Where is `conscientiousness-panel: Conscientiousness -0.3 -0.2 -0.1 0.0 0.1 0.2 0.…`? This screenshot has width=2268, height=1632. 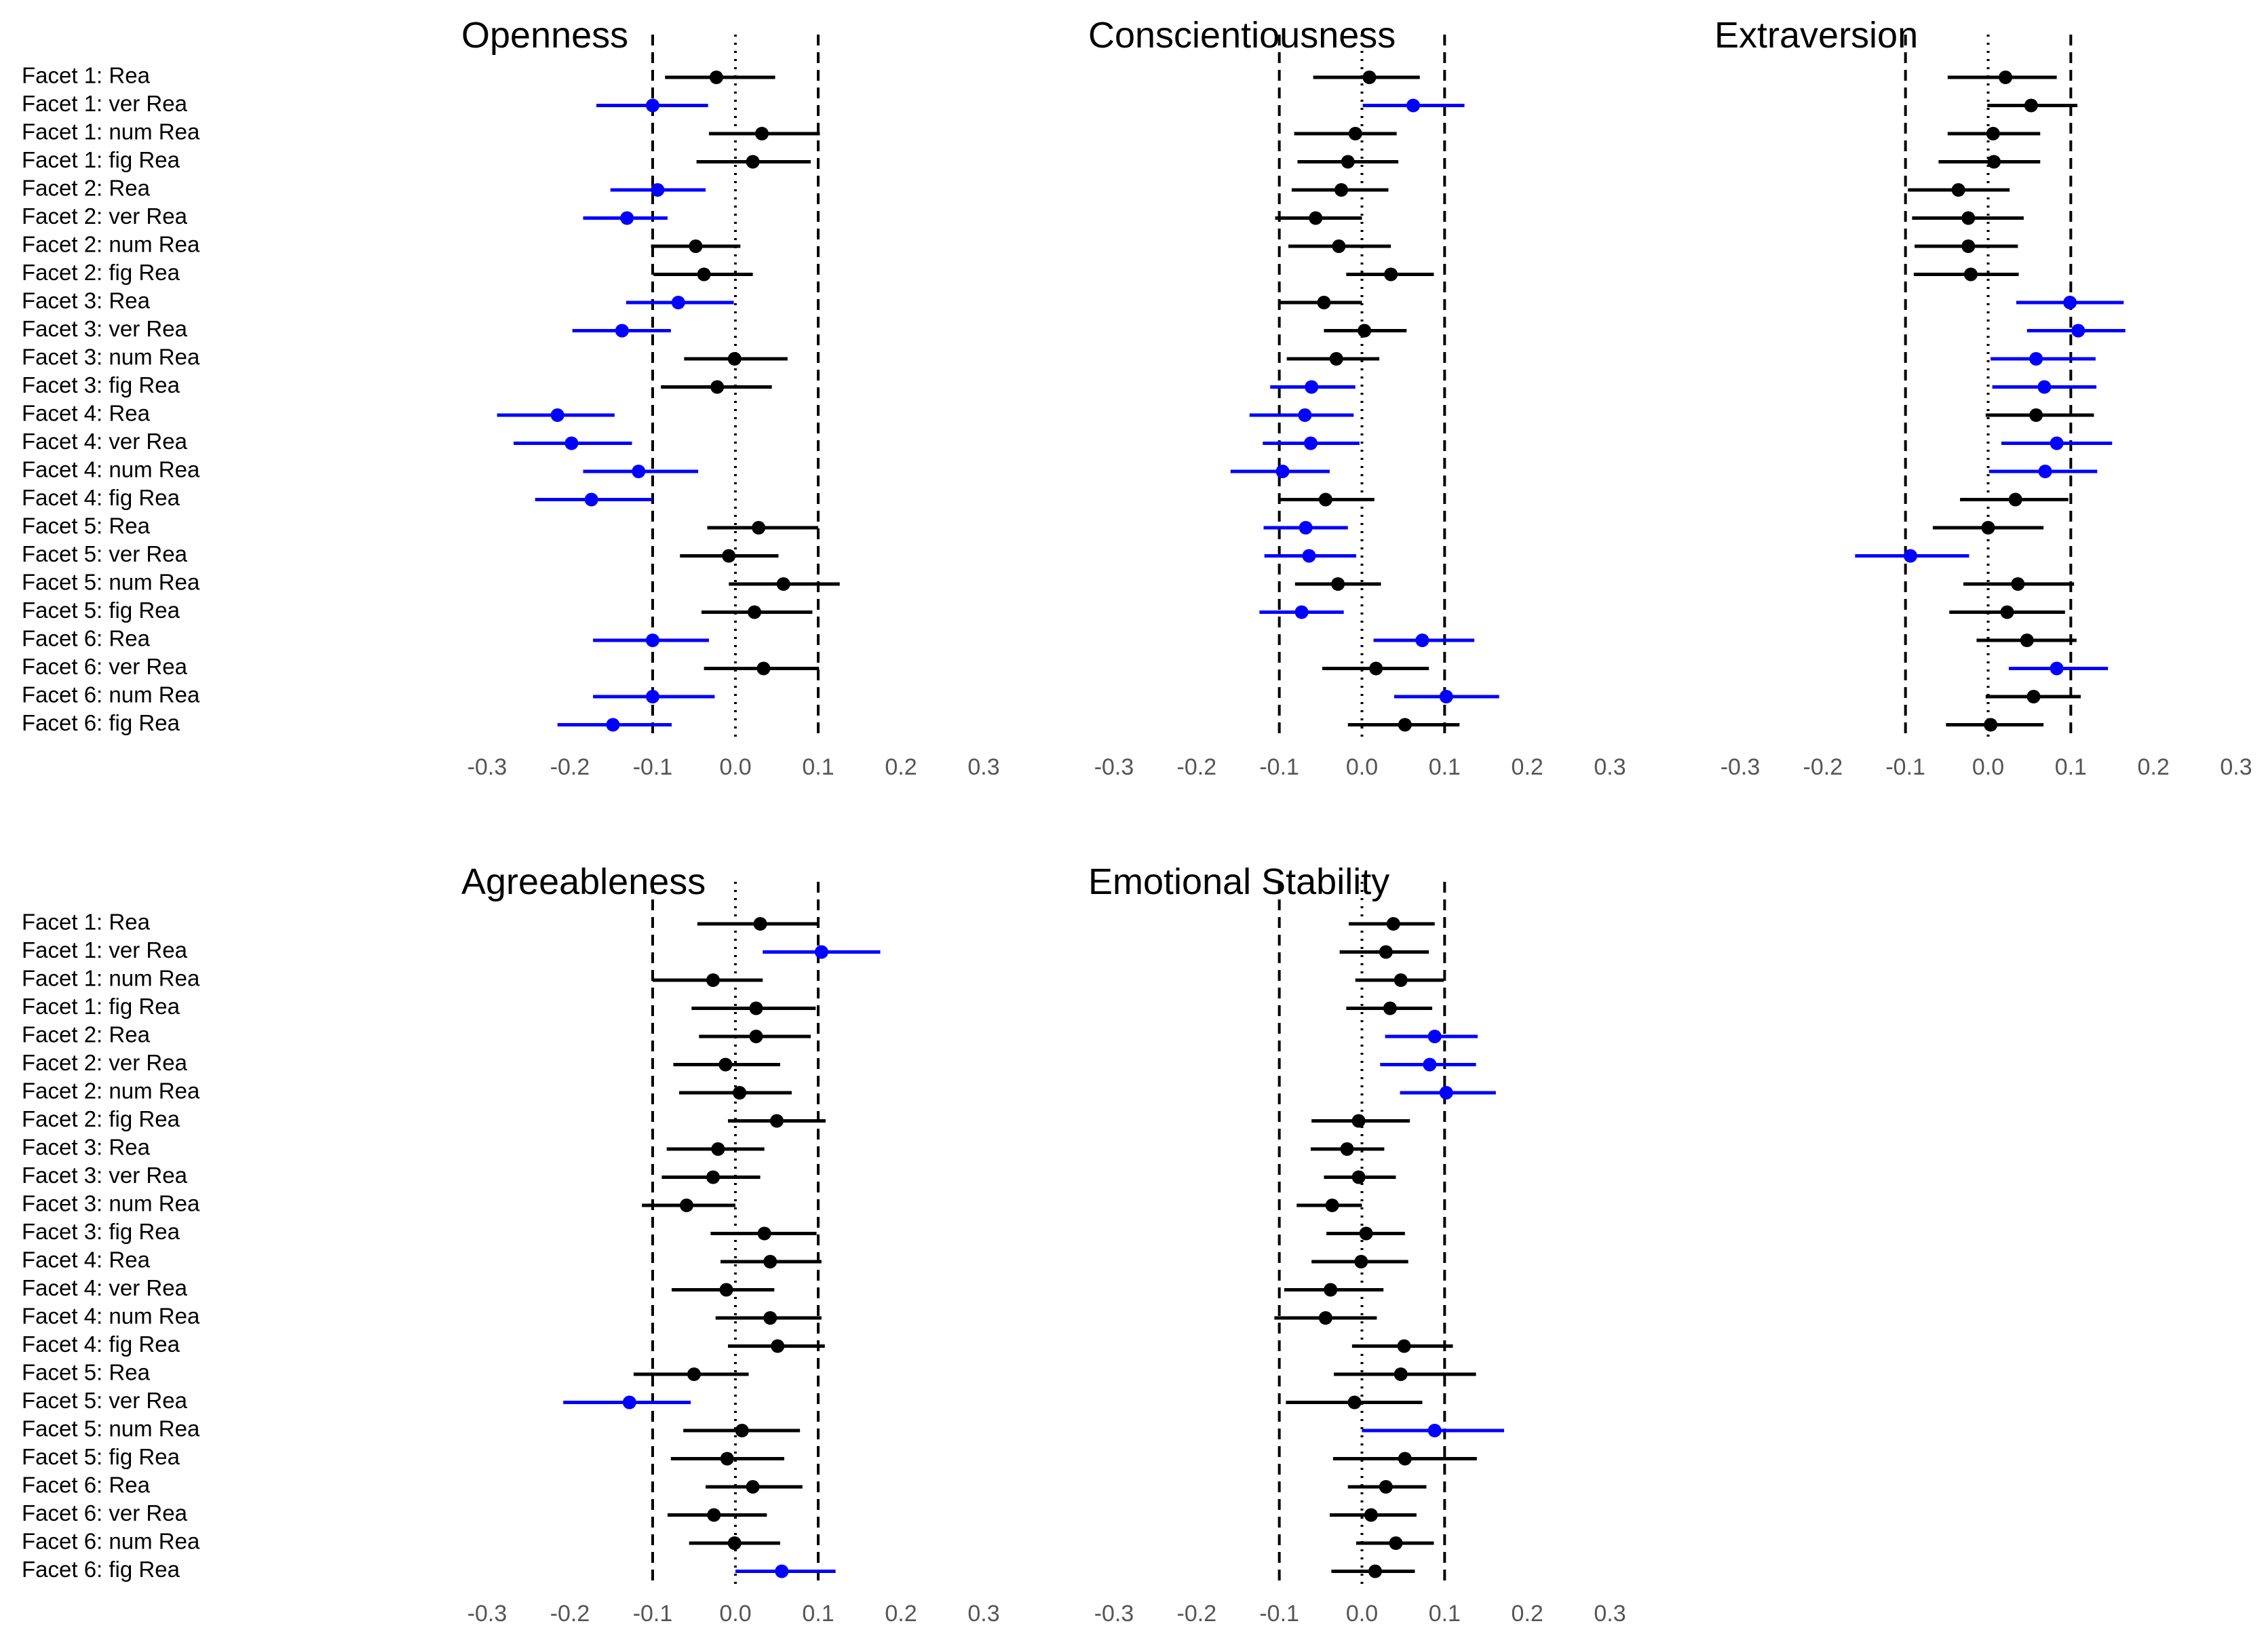 conscientiousness-panel: Conscientiousness -0.3 -0.2 -0.1 0.0 0.1 0.2 0.… is located at coordinates (1357, 398).